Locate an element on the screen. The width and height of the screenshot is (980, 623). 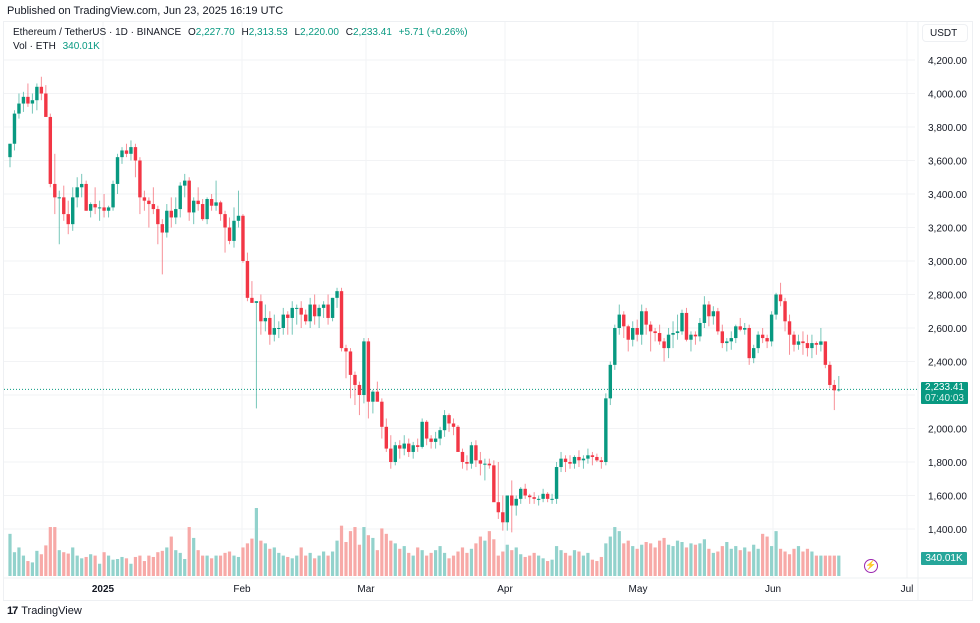
price-tick-label: 1,800.00 is located at coordinates (947, 463).